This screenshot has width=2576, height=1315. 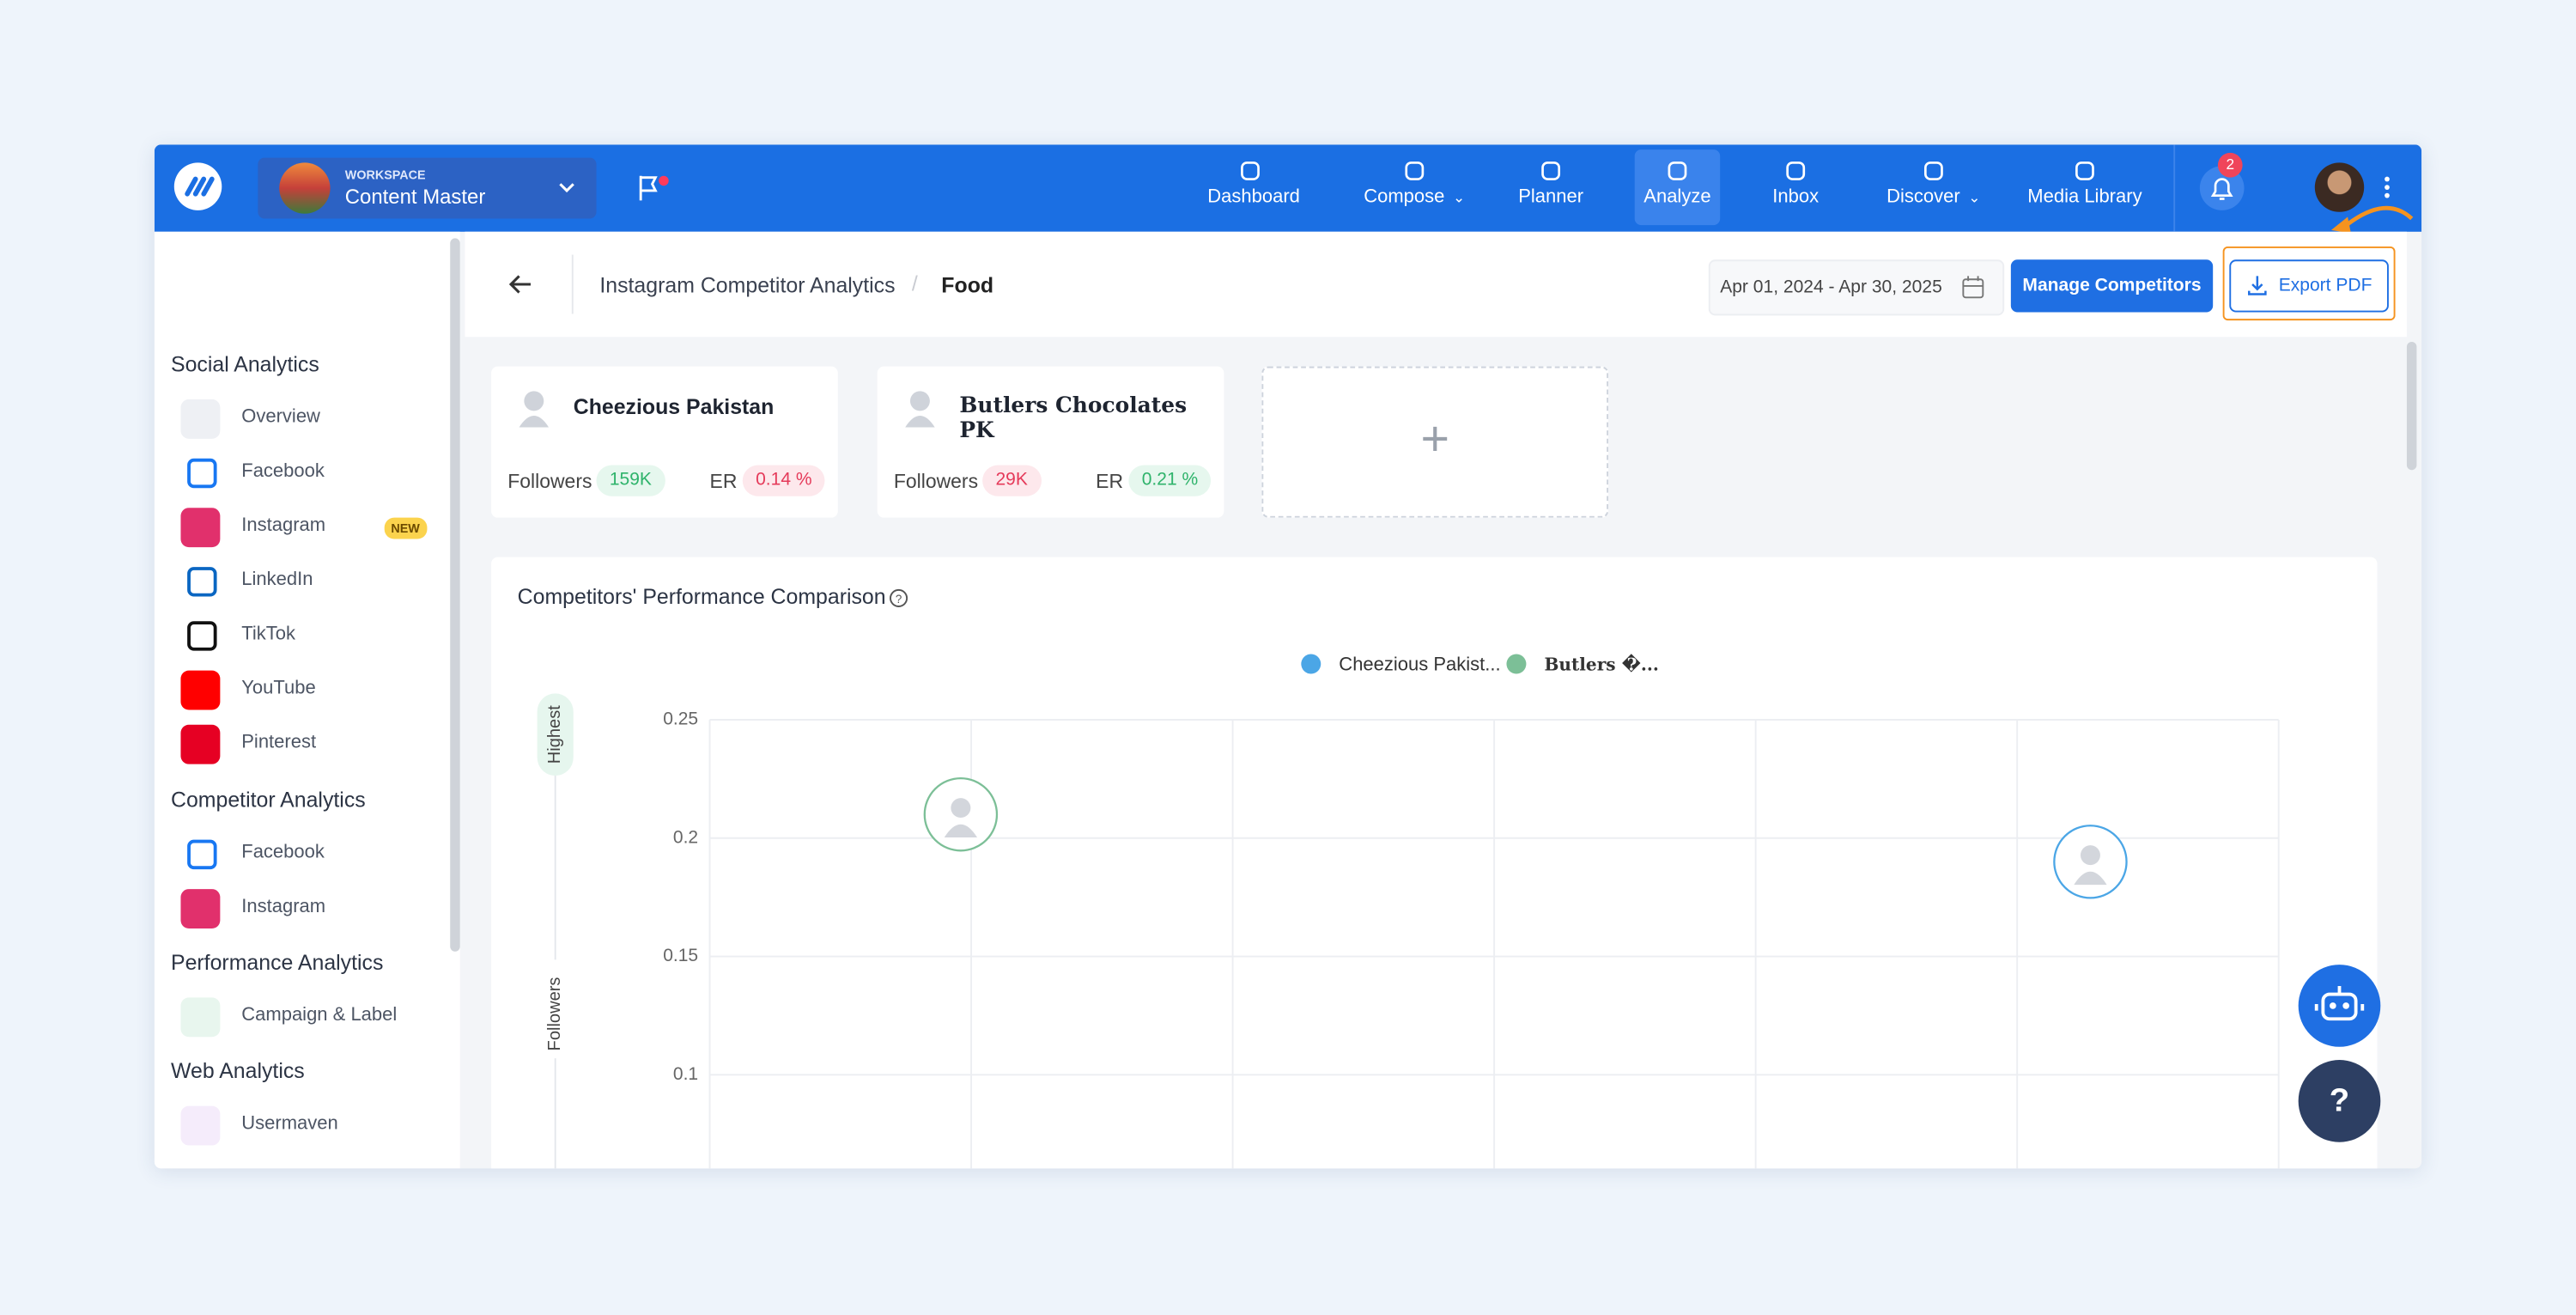 What do you see at coordinates (1074, 419) in the screenshot?
I see `competitor-name: Butlers Chocolates PK` at bounding box center [1074, 419].